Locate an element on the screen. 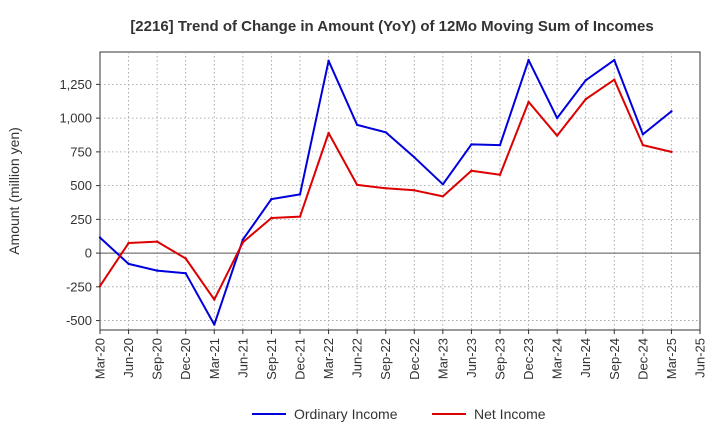 This screenshot has width=720, height=440. x-tick-label: Sep-23 is located at coordinates (500, 359).